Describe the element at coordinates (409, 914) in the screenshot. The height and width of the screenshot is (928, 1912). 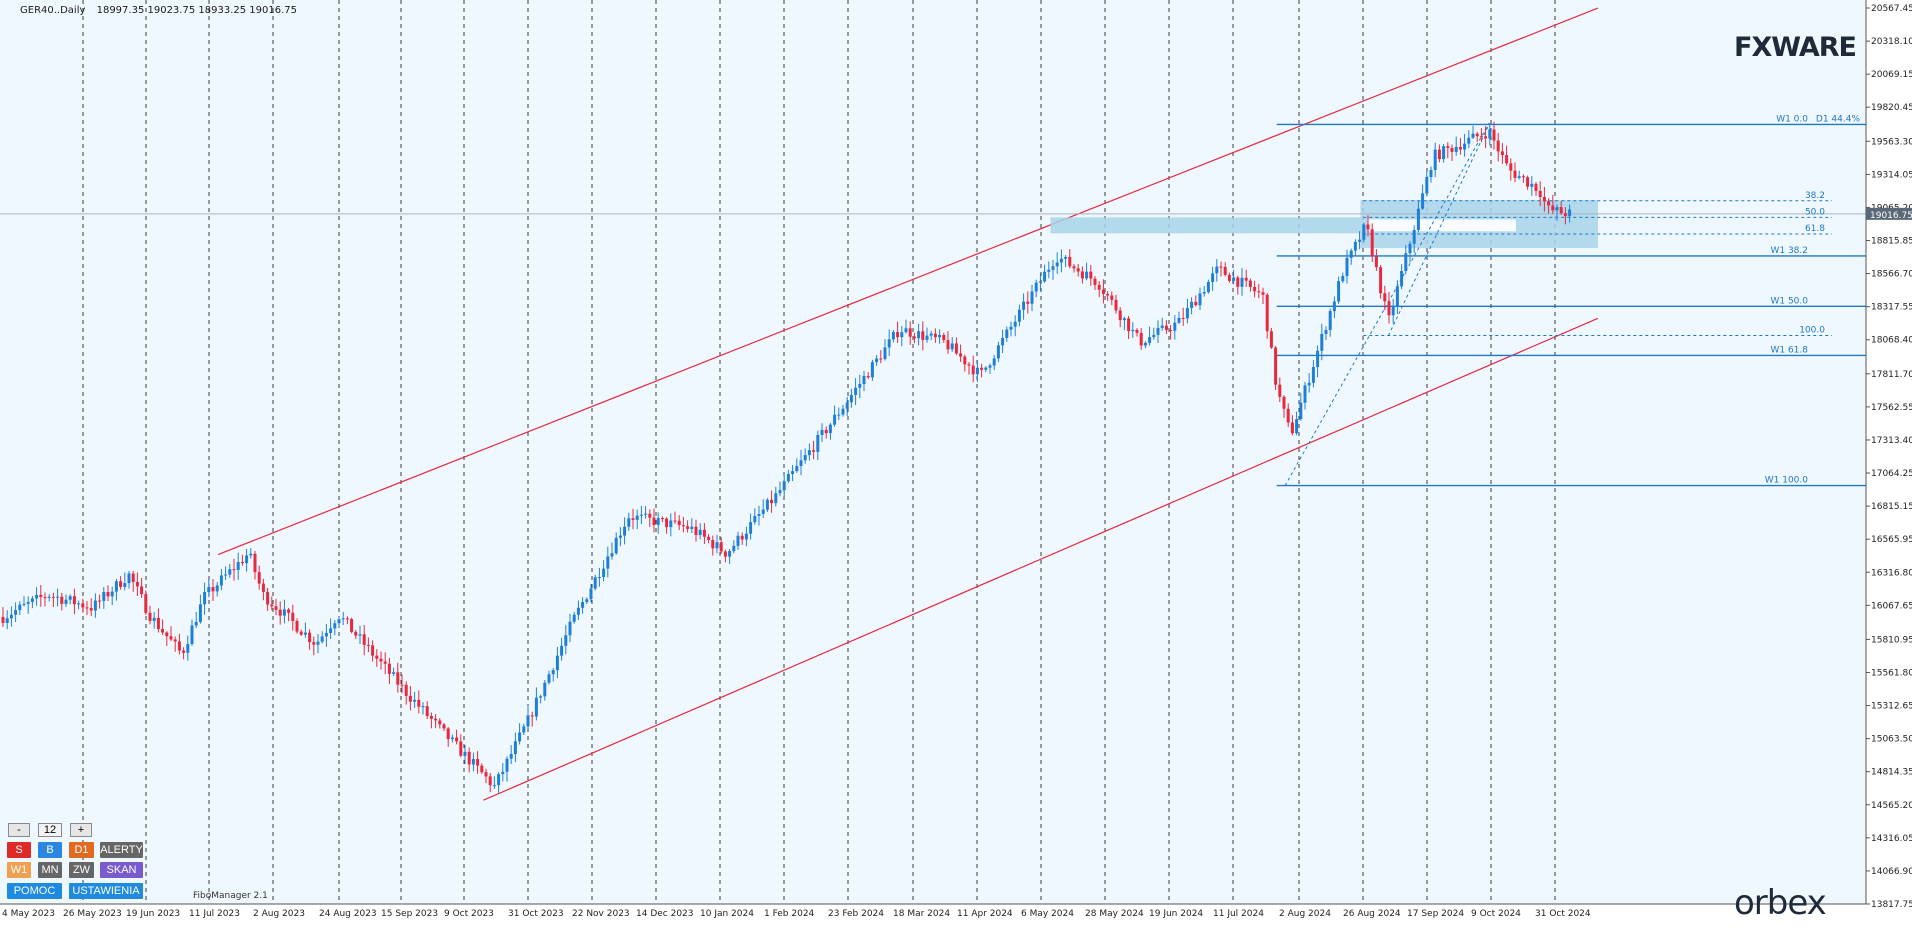
I see `time-tick-label: 15 Sep 2023` at that location.